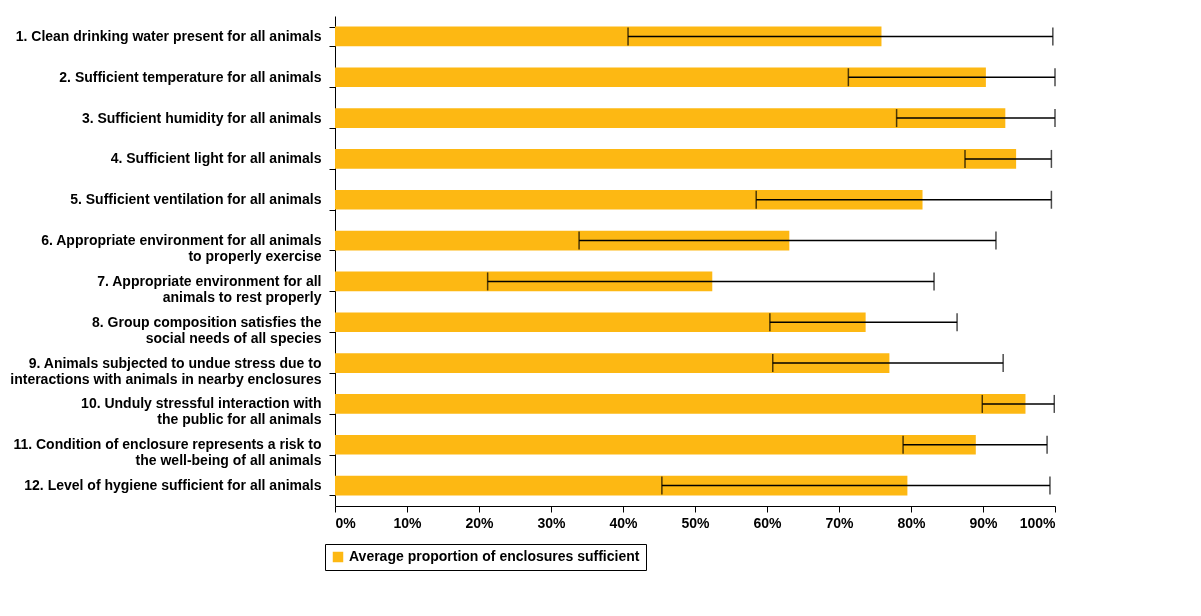  What do you see at coordinates (480, 522) in the screenshot?
I see `x-tick-label: 20%` at bounding box center [480, 522].